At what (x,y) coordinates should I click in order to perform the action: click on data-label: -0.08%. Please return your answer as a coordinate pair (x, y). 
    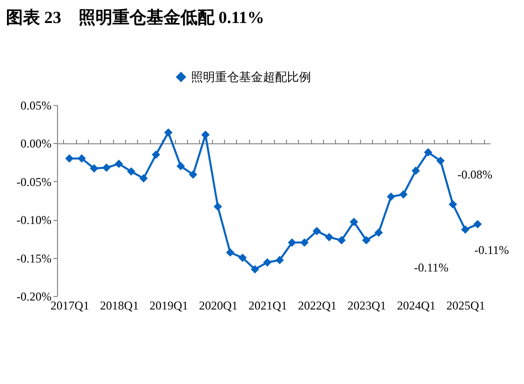
    Looking at the image, I should click on (474, 174).